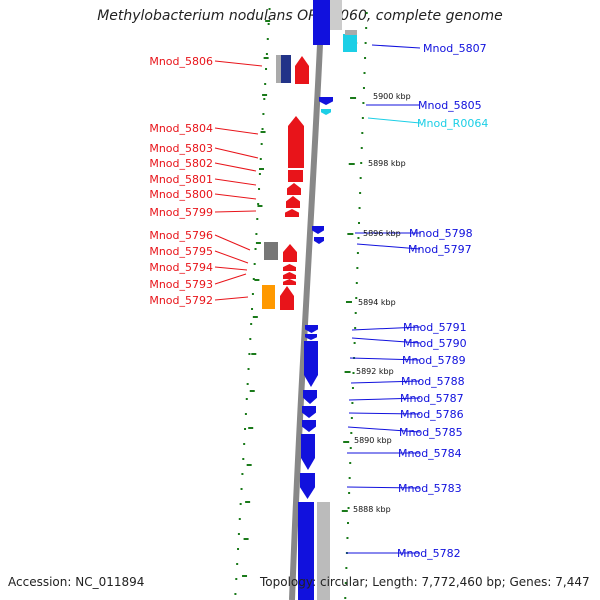 This screenshot has width=600, height=600. I want to click on kbp-label: 5894 kbp, so click(377, 302).